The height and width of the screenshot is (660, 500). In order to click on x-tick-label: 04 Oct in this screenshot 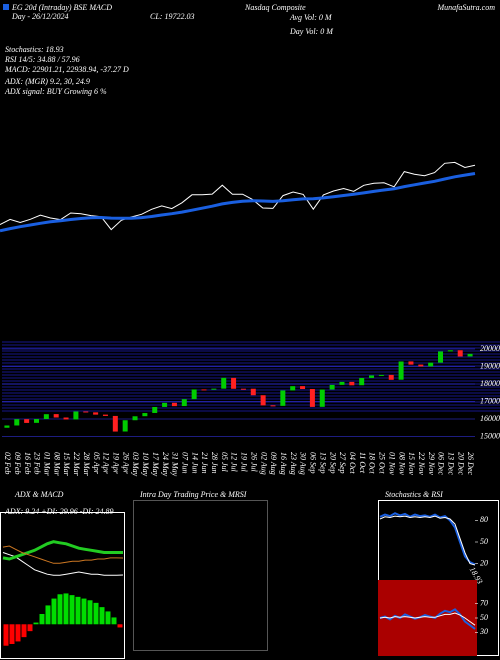, I will do `click(352, 463)`.